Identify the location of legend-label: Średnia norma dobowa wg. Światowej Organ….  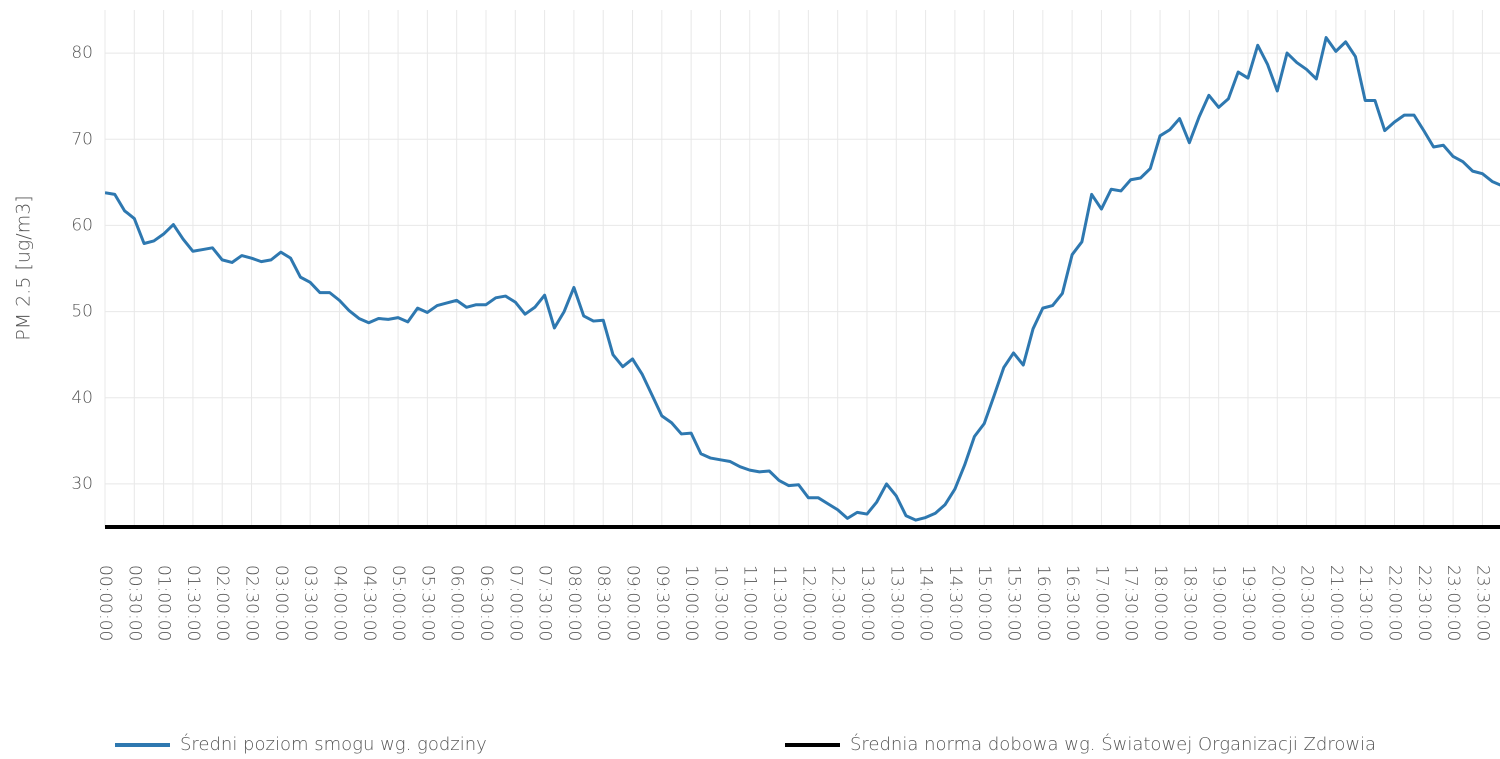
(1113, 744).